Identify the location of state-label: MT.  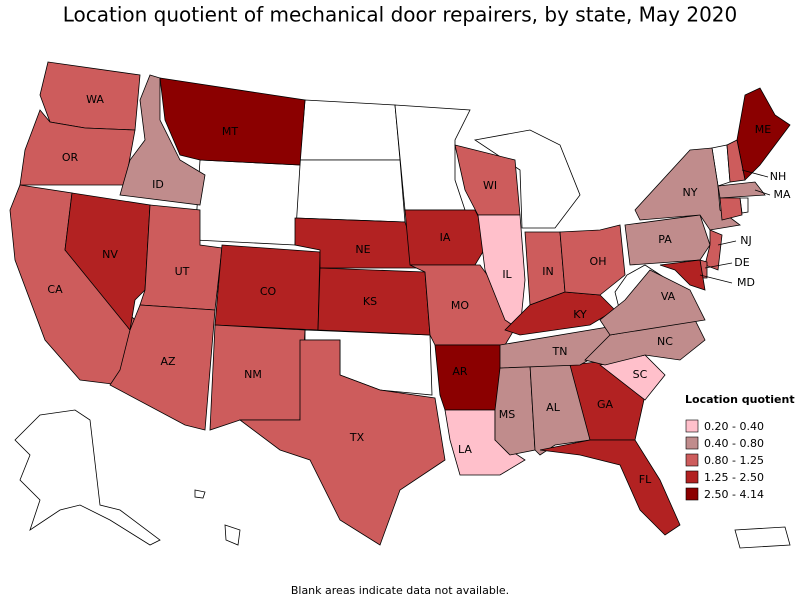
(230, 131).